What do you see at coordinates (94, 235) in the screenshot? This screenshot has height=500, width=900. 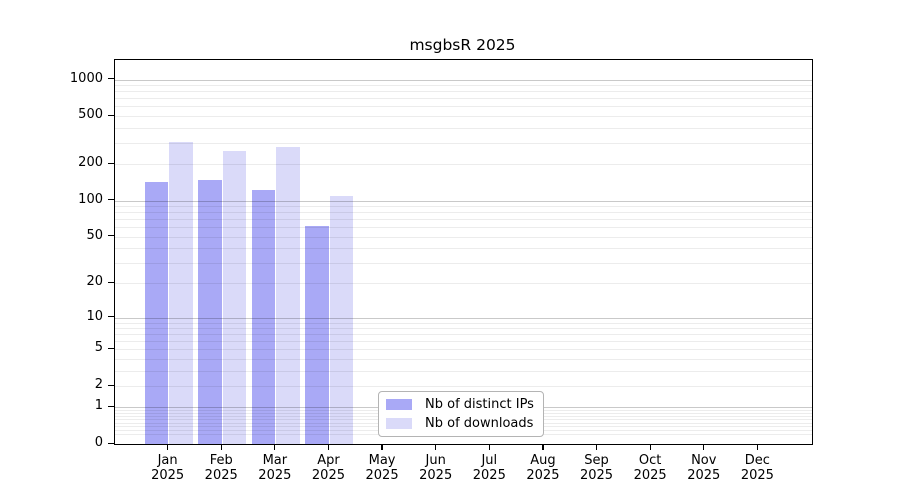 I see `y-tick-label: 50` at bounding box center [94, 235].